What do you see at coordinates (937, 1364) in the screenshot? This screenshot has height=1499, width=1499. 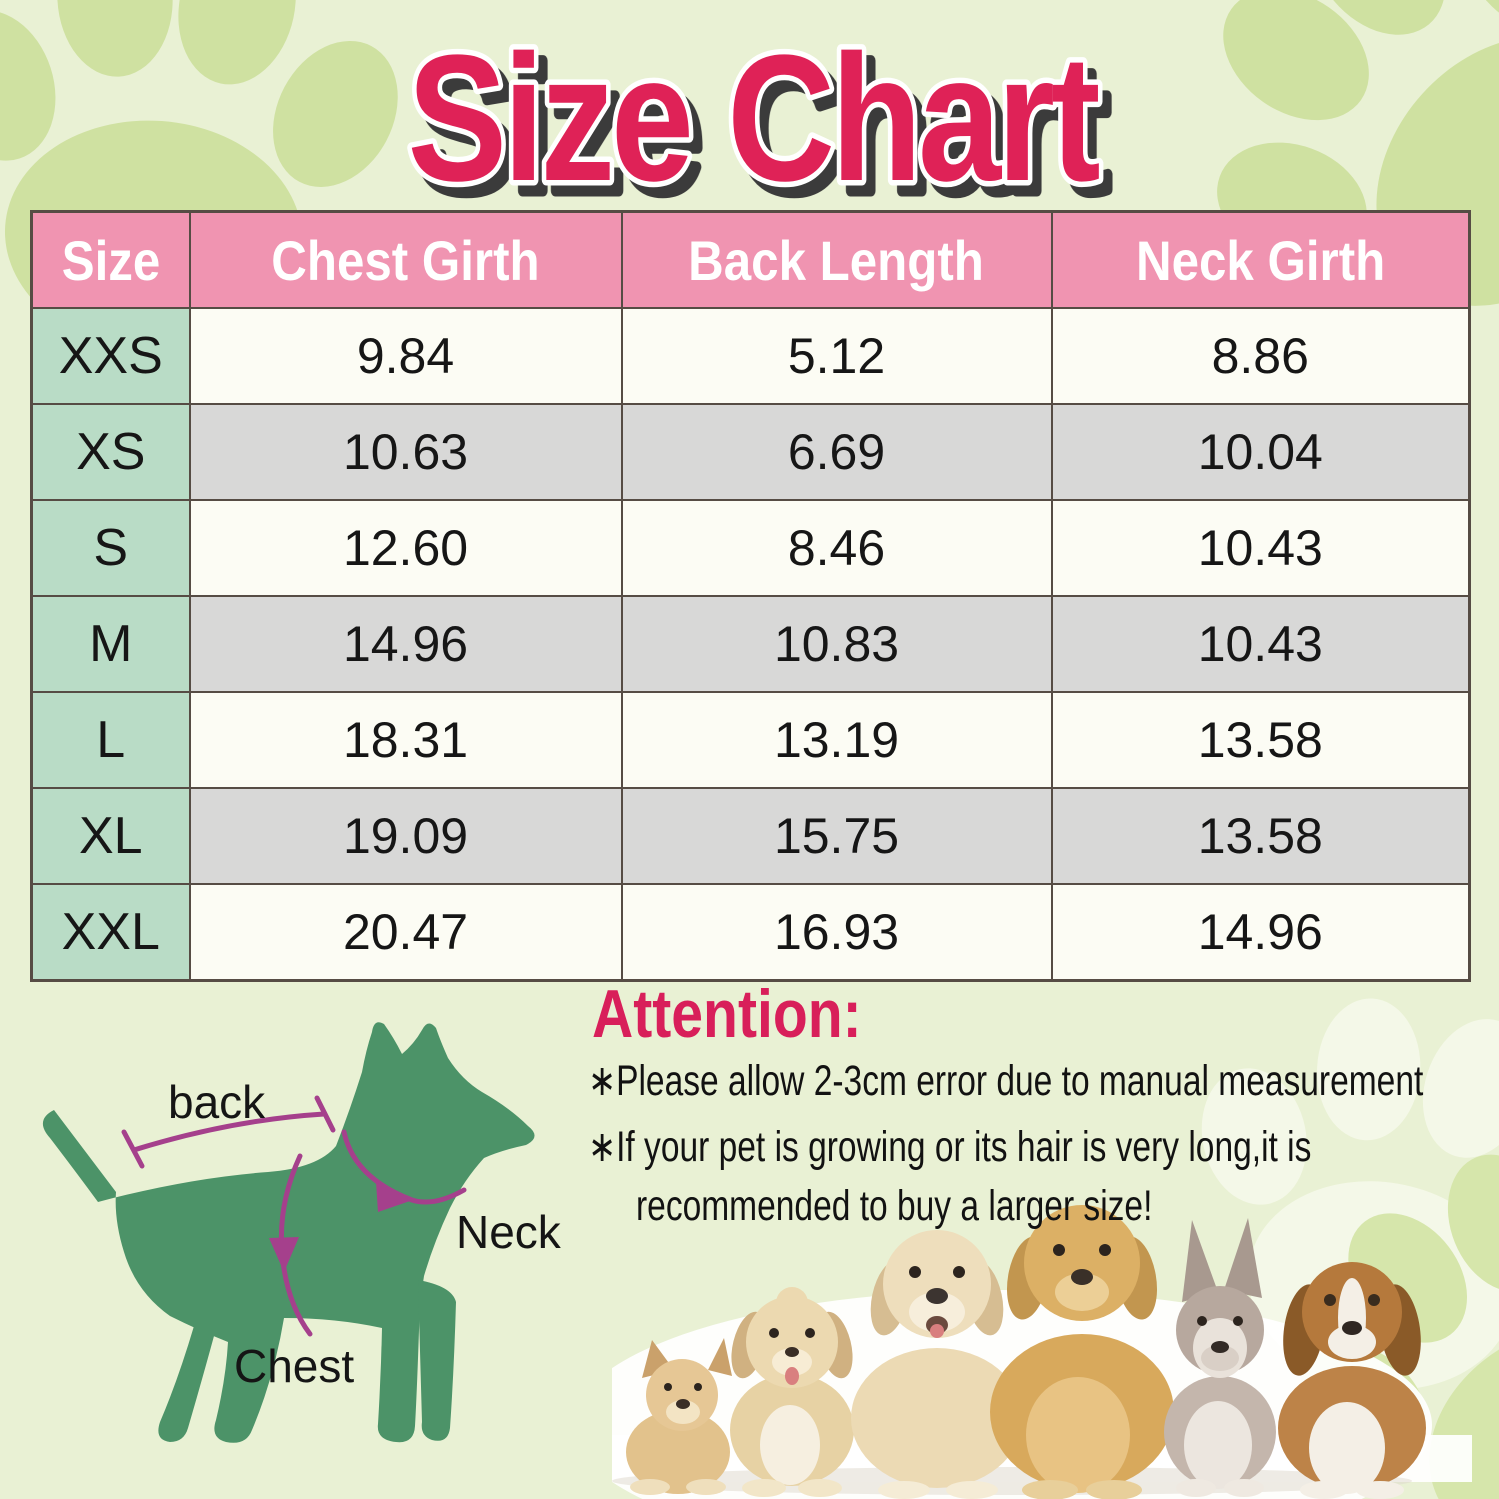 I see `dog-illustration-labrador` at bounding box center [937, 1364].